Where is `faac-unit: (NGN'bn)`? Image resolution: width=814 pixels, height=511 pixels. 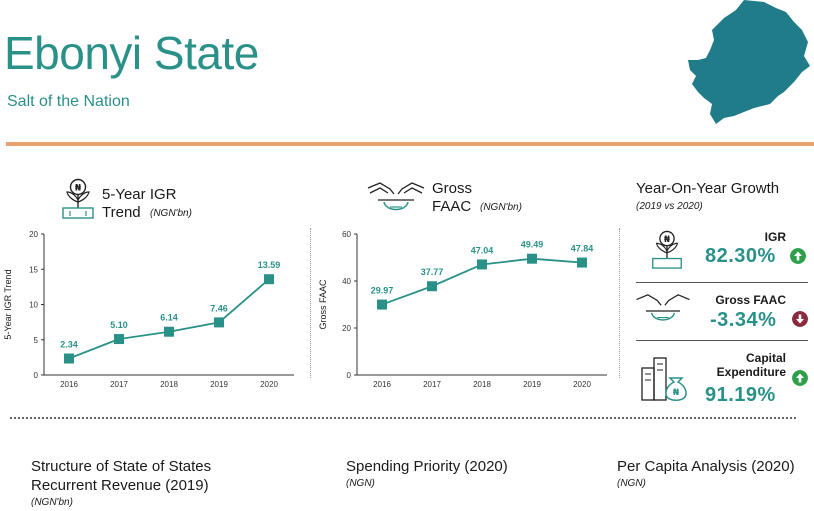
faac-unit: (NGN'bn) is located at coordinates (501, 207).